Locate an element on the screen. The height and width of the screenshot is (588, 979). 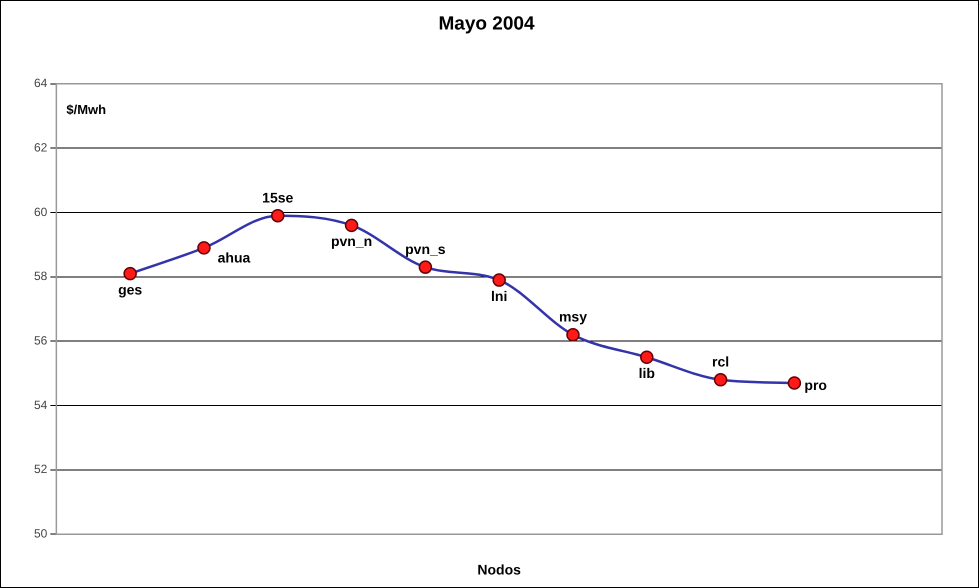
y-tick-label: 58 is located at coordinates (41, 276).